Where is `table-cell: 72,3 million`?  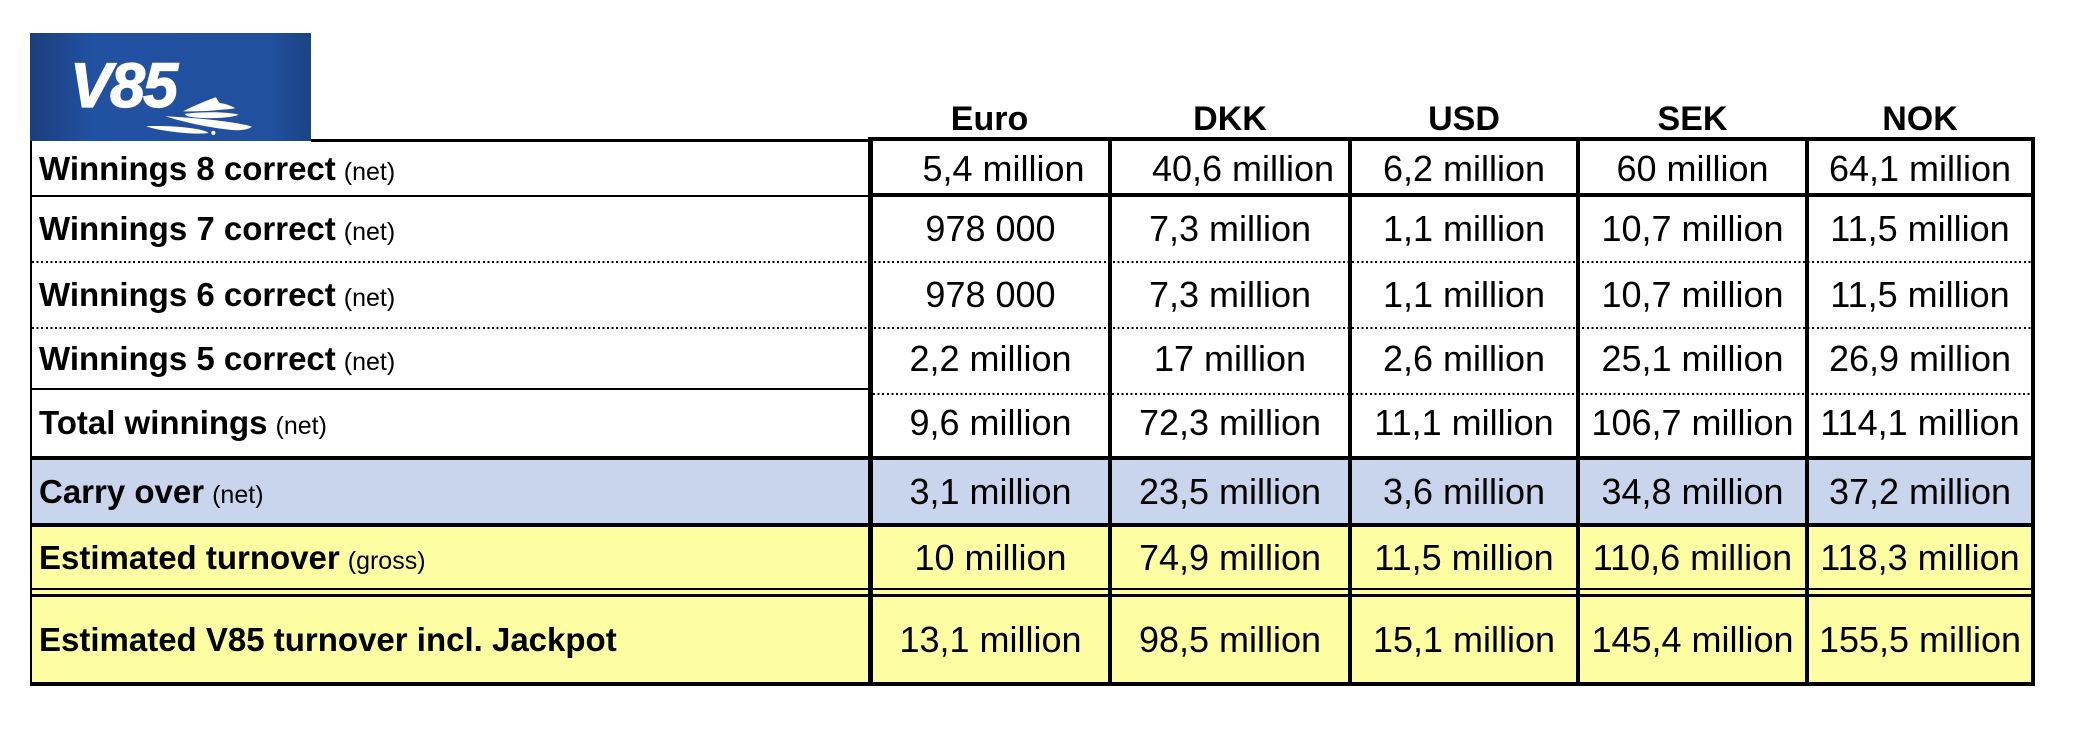
table-cell: 72,3 million is located at coordinates (1230, 422).